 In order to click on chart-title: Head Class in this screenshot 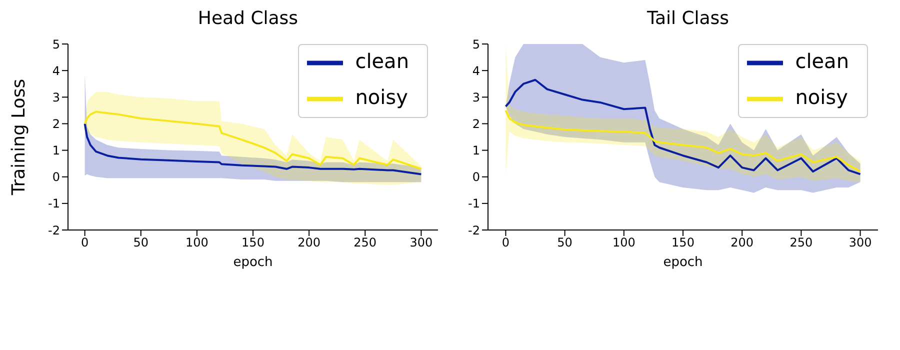, I will do `click(248, 19)`.